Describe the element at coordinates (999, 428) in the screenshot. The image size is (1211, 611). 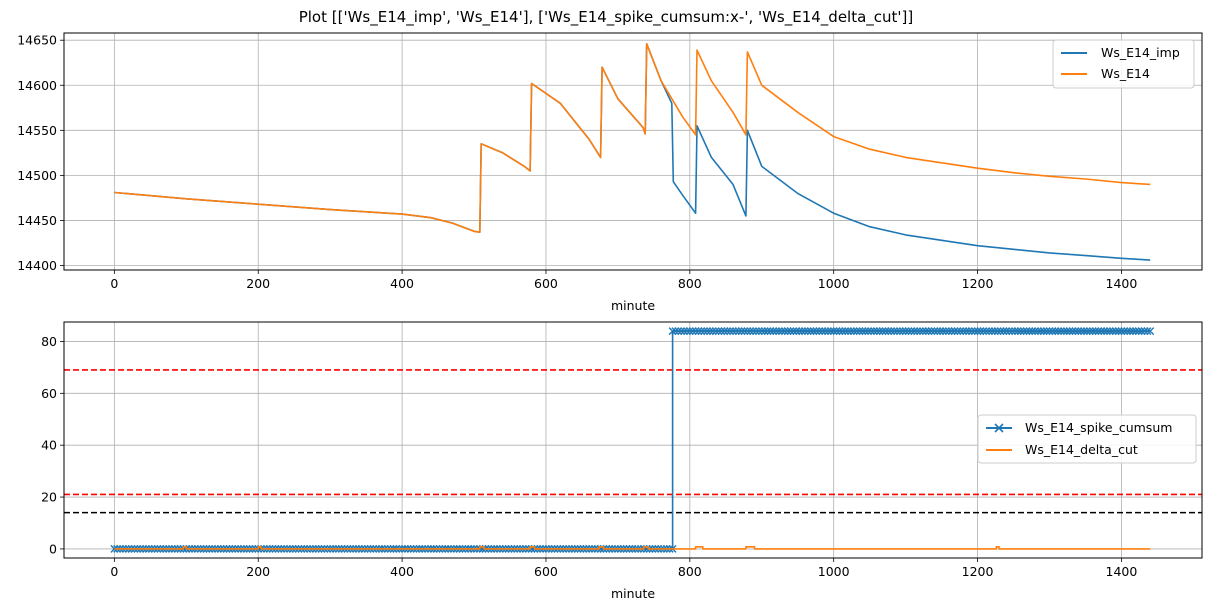
I see `legend-marker-ws-e14-spike-cumsum` at that location.